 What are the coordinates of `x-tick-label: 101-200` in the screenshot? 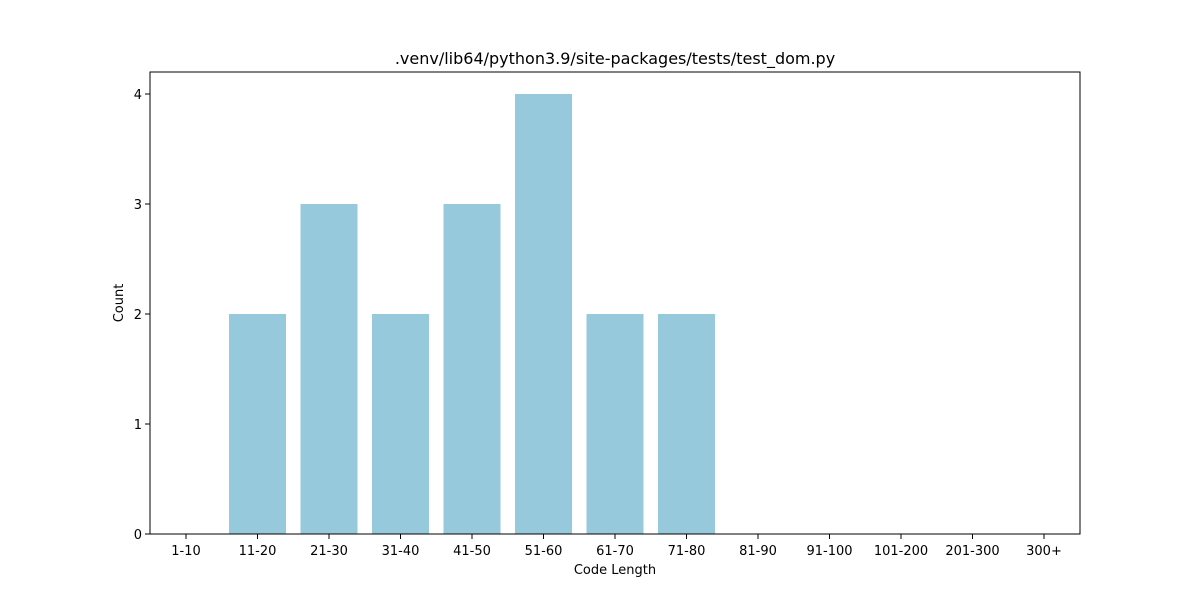 It's located at (901, 551).